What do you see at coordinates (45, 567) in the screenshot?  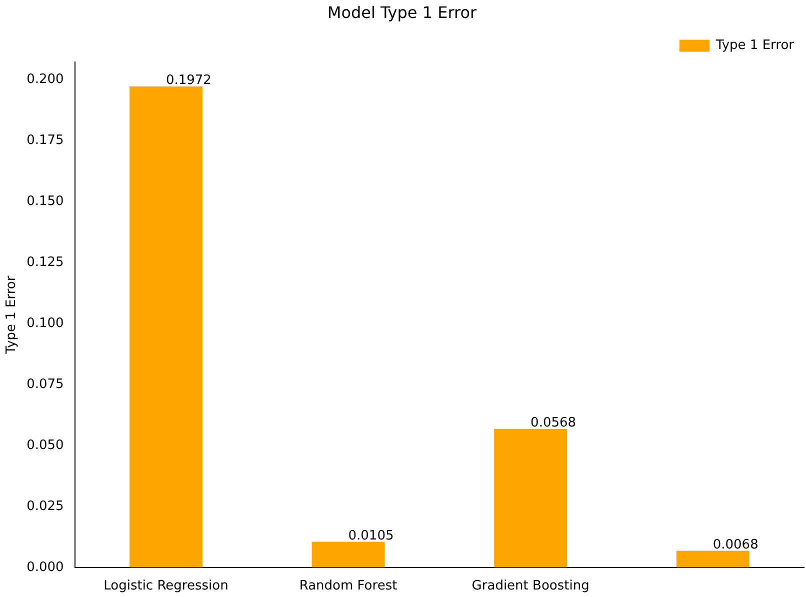 I see `y-tick-label: 0.000` at bounding box center [45, 567].